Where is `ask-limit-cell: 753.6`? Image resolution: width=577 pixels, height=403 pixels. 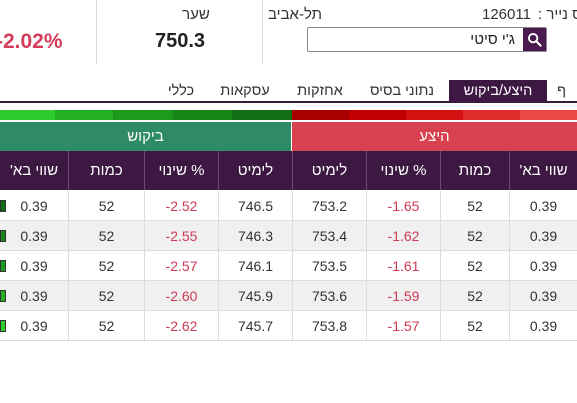 ask-limit-cell: 753.6 is located at coordinates (329, 296).